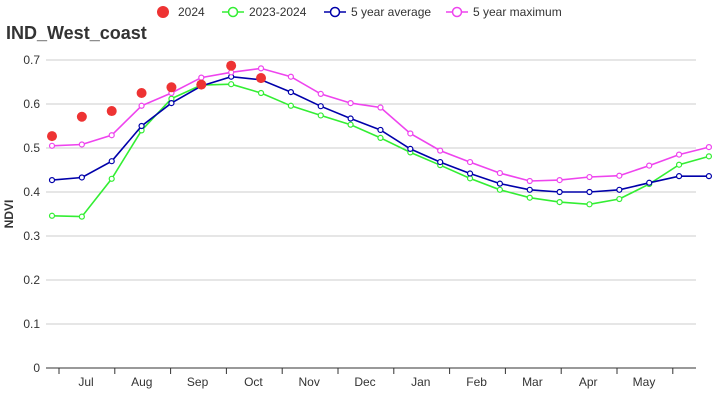  What do you see at coordinates (278, 12) in the screenshot?
I see `legend-label: 2023-2024` at bounding box center [278, 12].